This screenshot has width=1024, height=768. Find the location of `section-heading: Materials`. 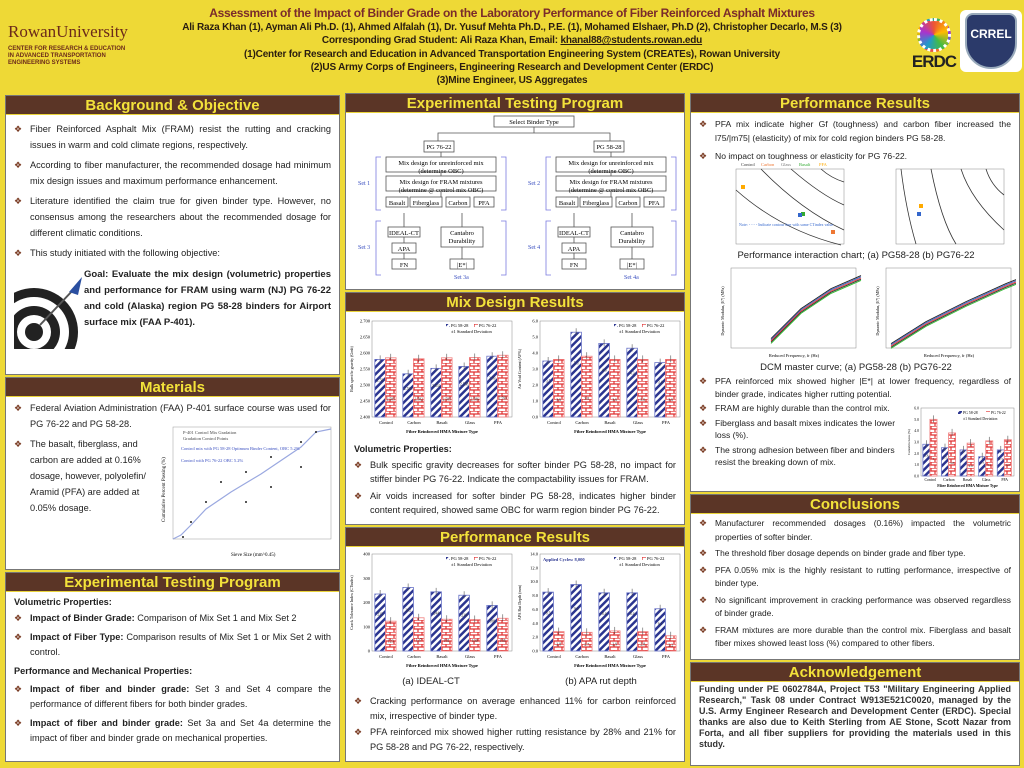

section-heading: Materials is located at coordinates (172, 387).